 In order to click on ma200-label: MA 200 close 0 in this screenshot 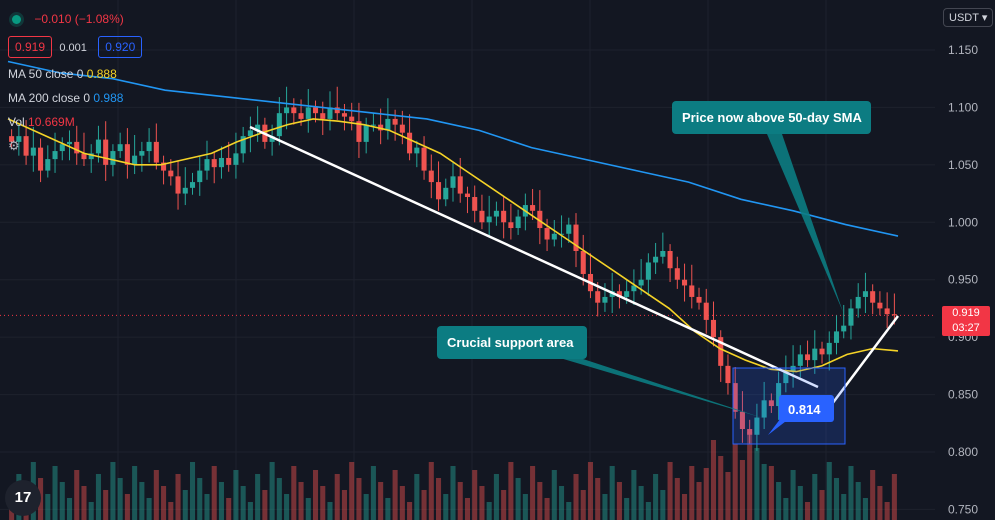, I will do `click(49, 98)`.